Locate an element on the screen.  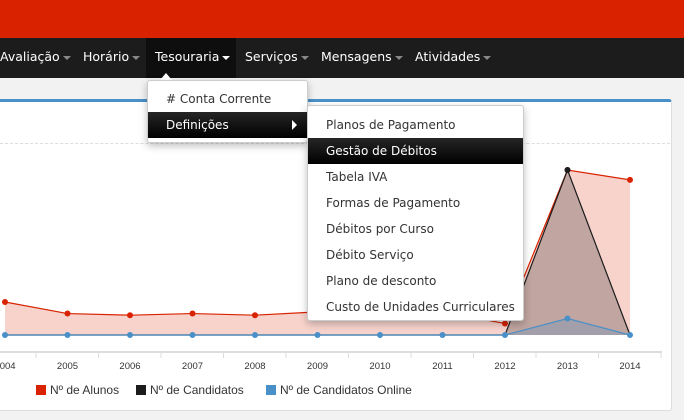
x-tick-label: 2004 is located at coordinates (8, 366).